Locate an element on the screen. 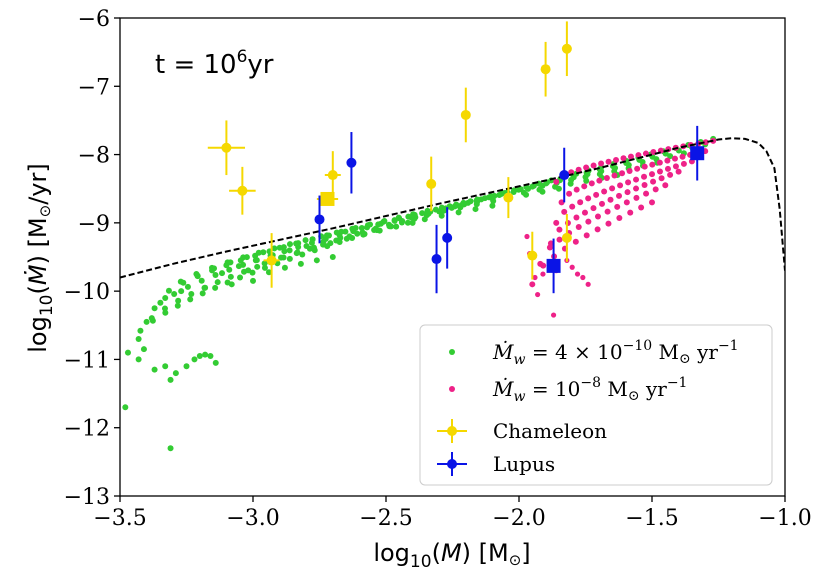  y-tick-label: −6 is located at coordinates (94, 19).